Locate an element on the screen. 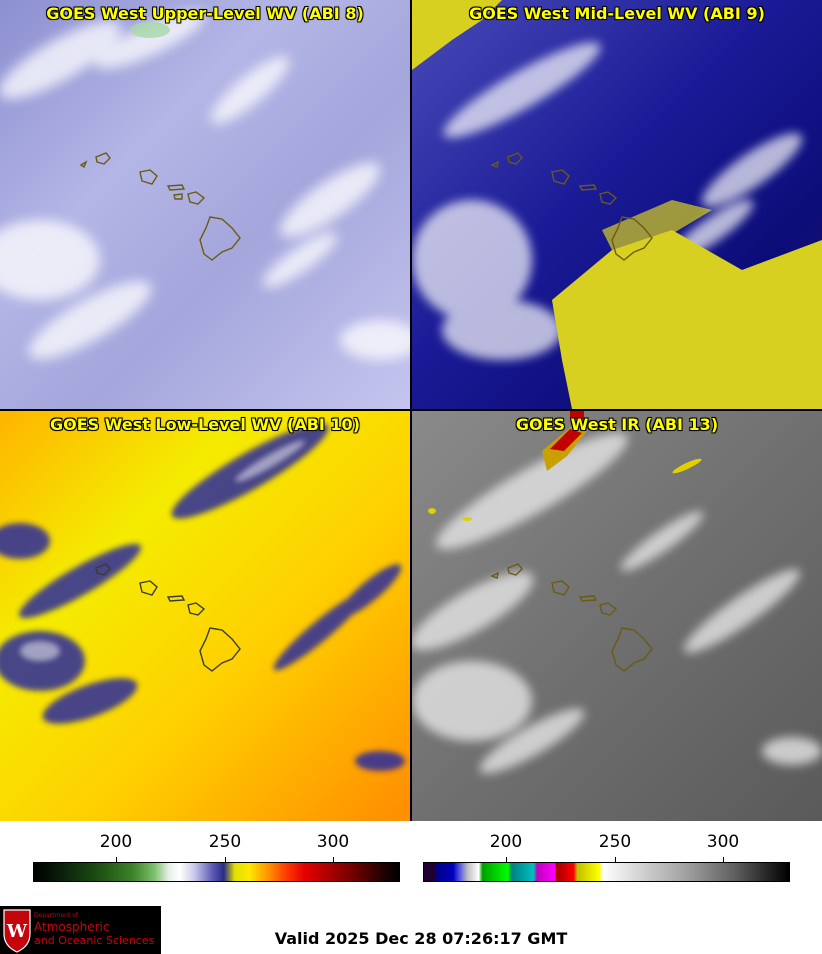 This screenshot has width=822, height=954. logo-line-1: Department of is located at coordinates (56, 915).